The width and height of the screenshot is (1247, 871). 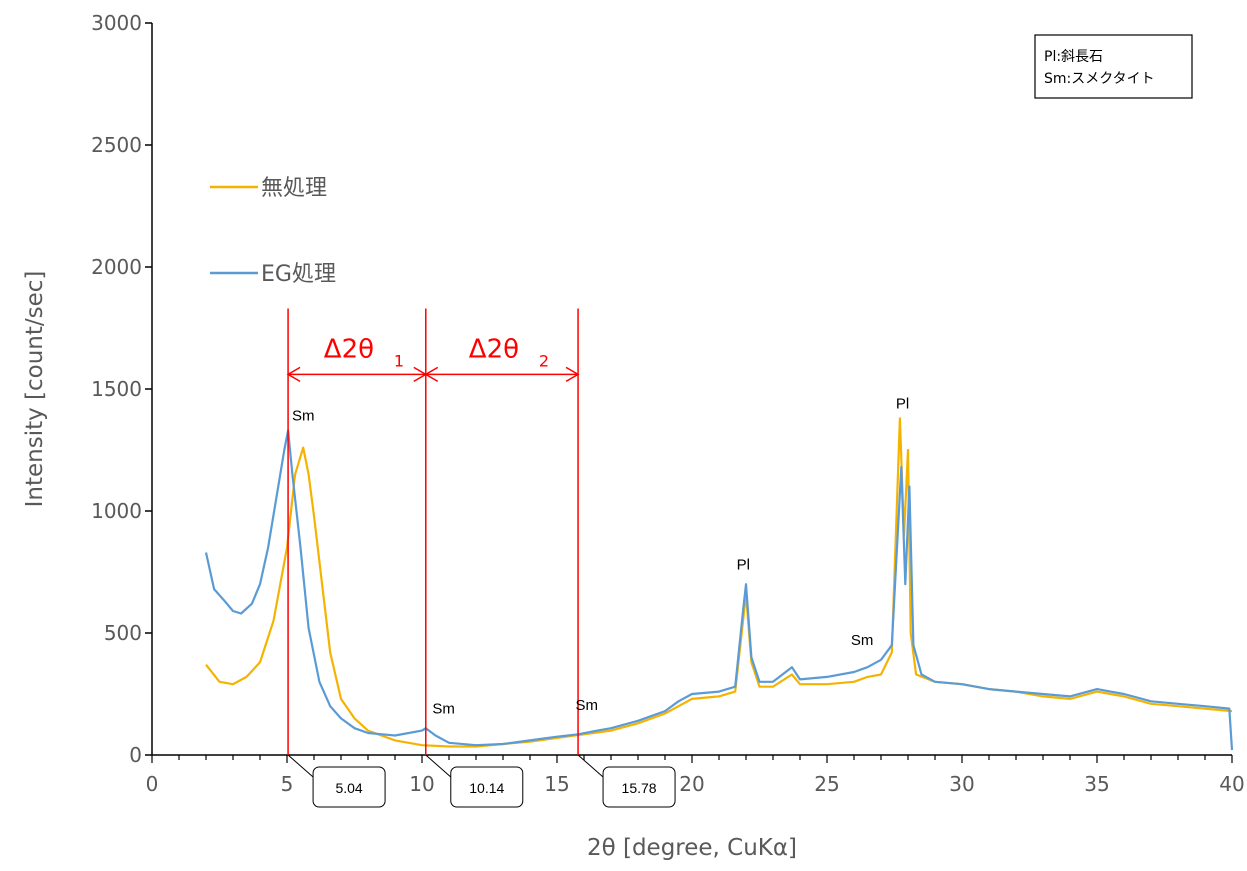 What do you see at coordinates (116, 389) in the screenshot?
I see `y-tick-label: 1500` at bounding box center [116, 389].